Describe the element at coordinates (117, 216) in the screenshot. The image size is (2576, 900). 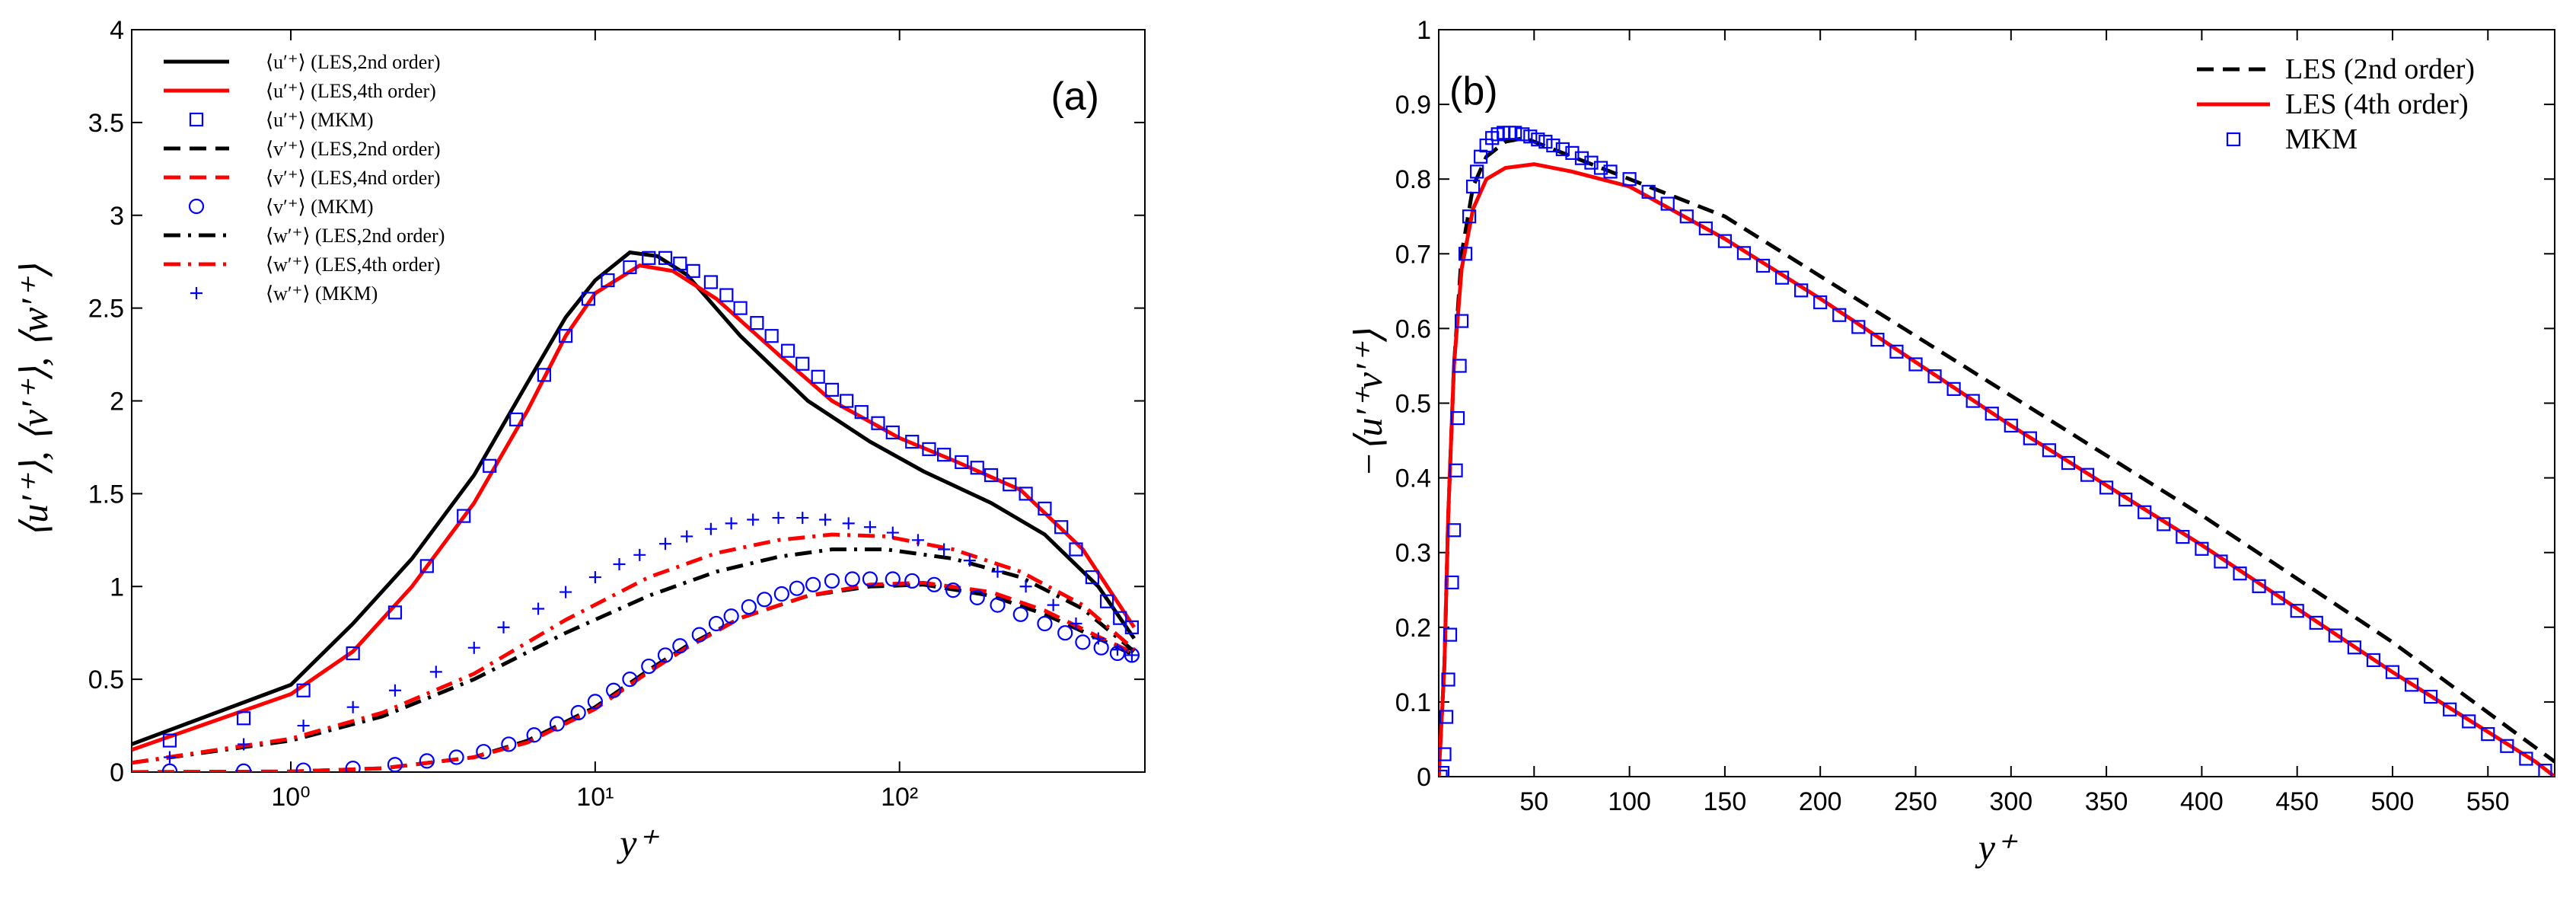
I see `y-tick-label: 3` at that location.